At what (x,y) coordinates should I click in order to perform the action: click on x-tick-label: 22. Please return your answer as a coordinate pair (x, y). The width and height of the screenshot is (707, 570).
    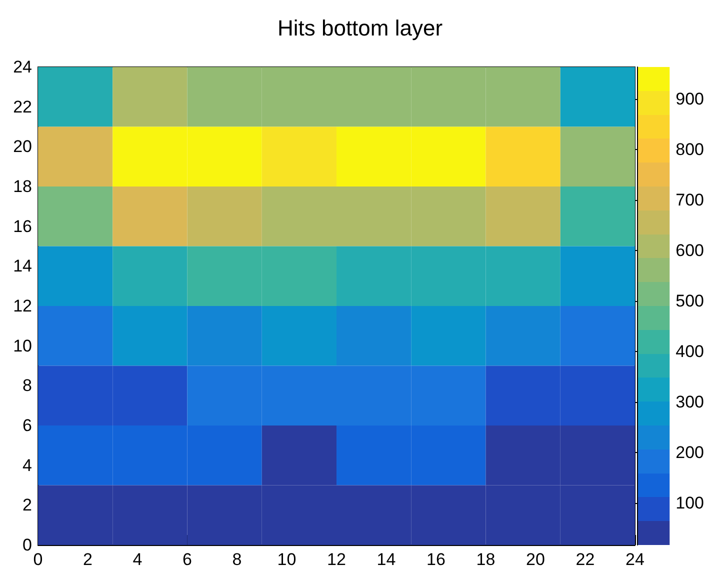
    Looking at the image, I should click on (585, 559).